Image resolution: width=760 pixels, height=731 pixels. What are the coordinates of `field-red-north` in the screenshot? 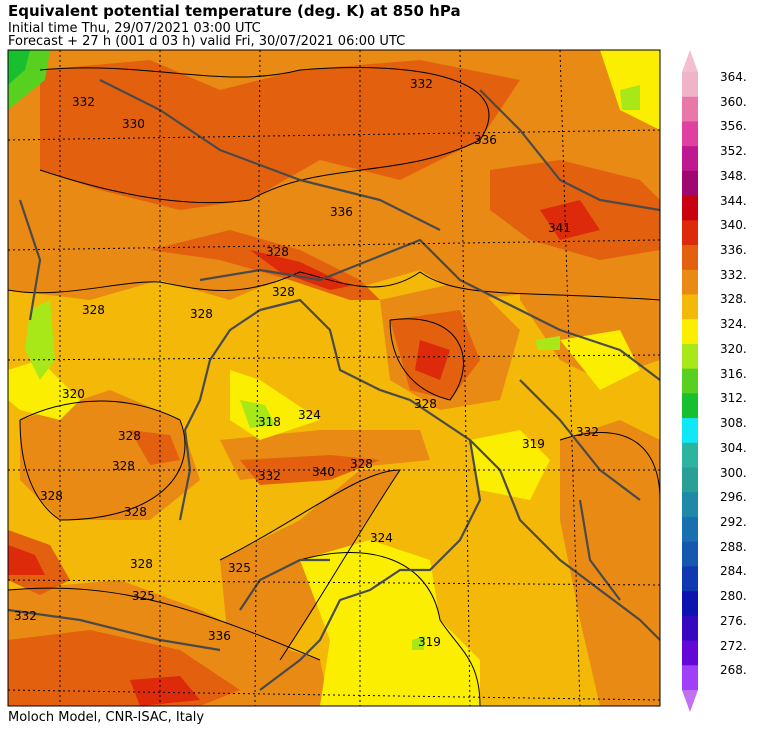 It's located at (280, 135).